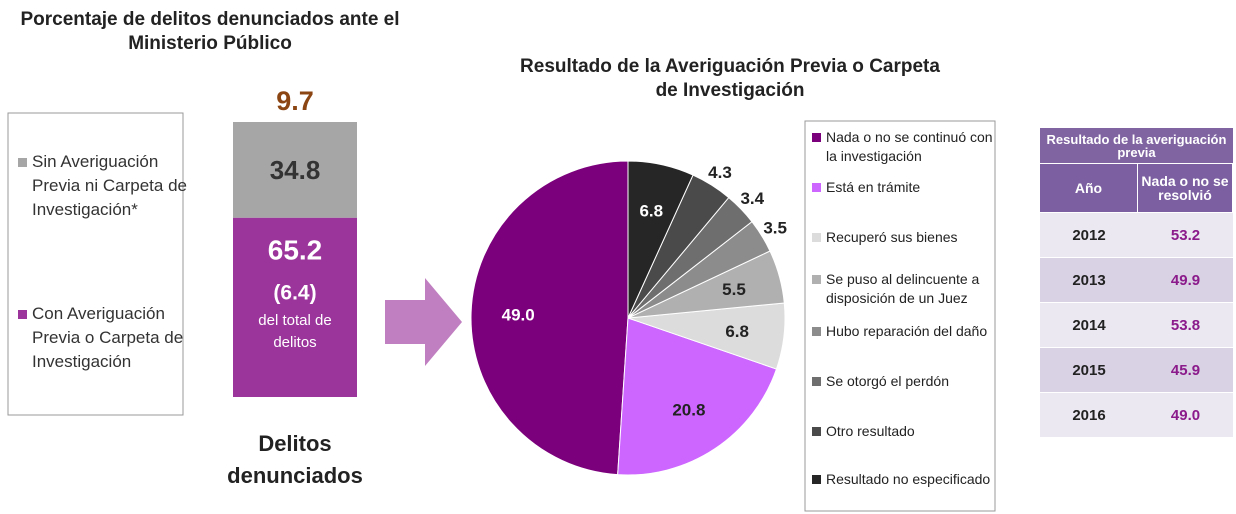  What do you see at coordinates (1185, 325) in the screenshot?
I see `table-cell: 53.8` at bounding box center [1185, 325].